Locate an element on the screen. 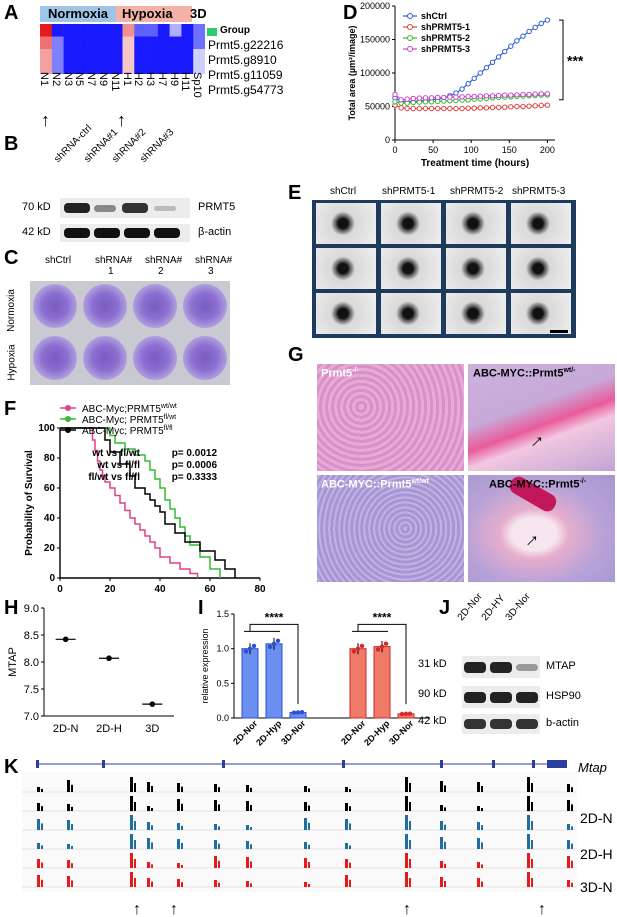  panel-letter-c: C is located at coordinates (11, 258).